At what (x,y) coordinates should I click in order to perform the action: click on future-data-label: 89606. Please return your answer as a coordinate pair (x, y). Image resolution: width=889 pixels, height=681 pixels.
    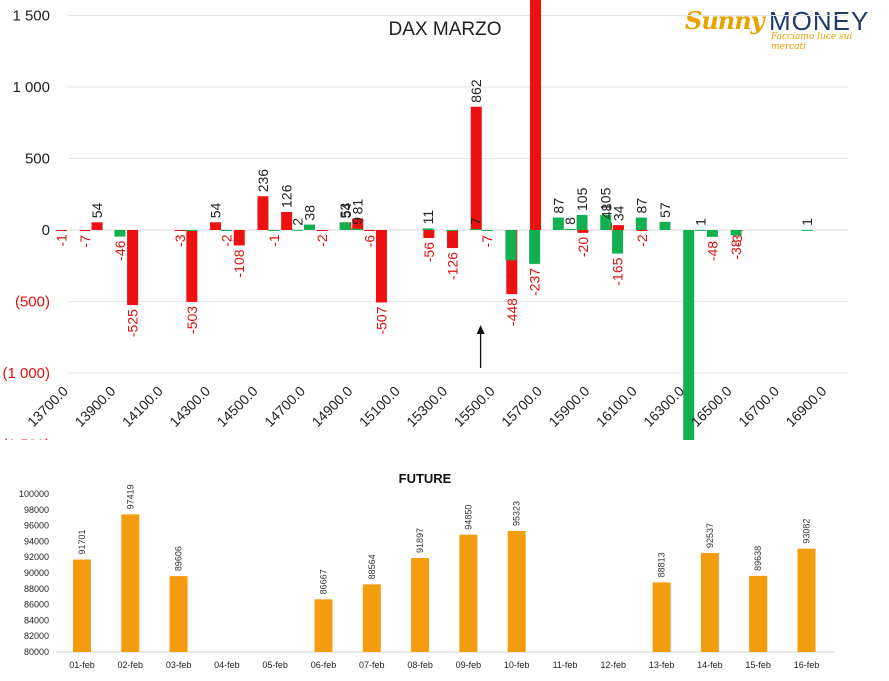
    Looking at the image, I should click on (179, 558).